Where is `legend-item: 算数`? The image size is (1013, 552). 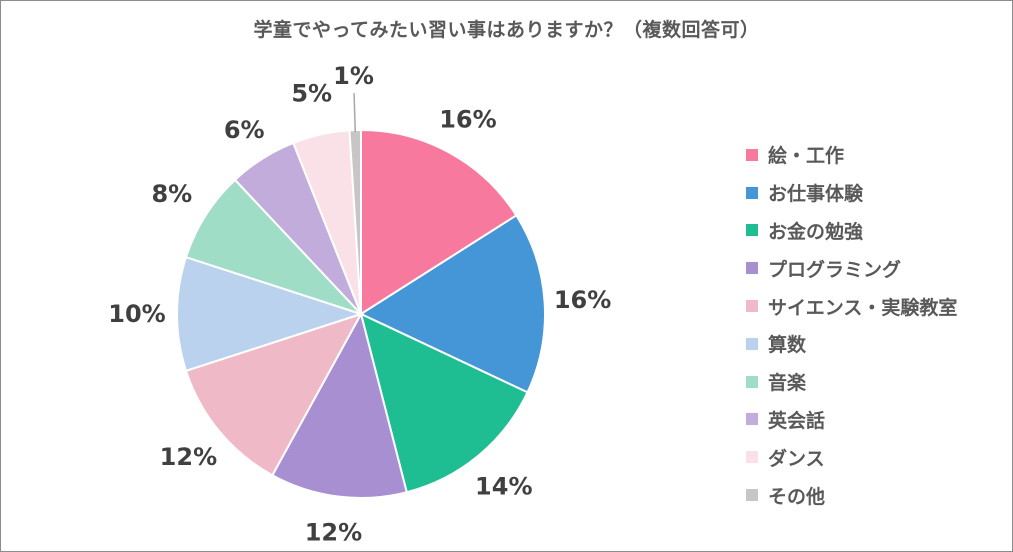 legend-item: 算数 is located at coordinates (878, 344).